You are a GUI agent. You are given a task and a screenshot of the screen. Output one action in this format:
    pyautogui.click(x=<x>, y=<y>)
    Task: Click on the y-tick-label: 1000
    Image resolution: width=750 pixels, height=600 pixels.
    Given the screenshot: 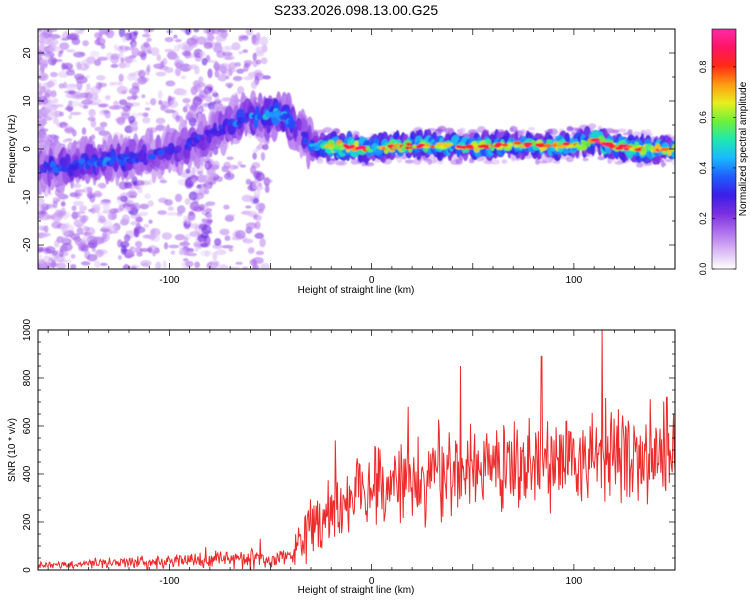 What is the action you would take?
    pyautogui.click(x=27, y=329)
    